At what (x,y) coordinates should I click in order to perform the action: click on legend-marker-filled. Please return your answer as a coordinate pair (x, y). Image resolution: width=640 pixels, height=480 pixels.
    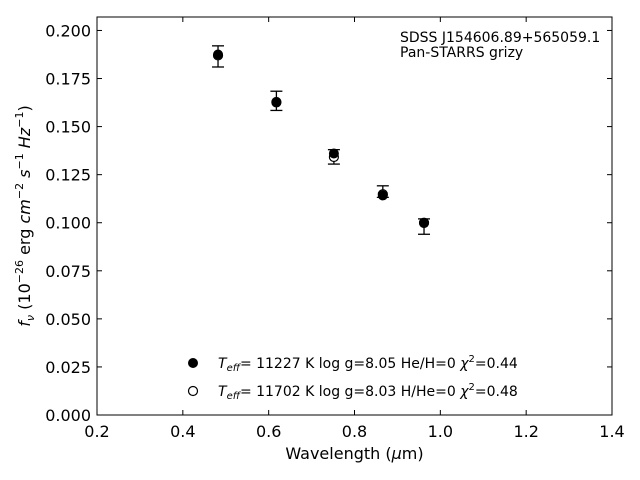
    Looking at the image, I should click on (193, 363).